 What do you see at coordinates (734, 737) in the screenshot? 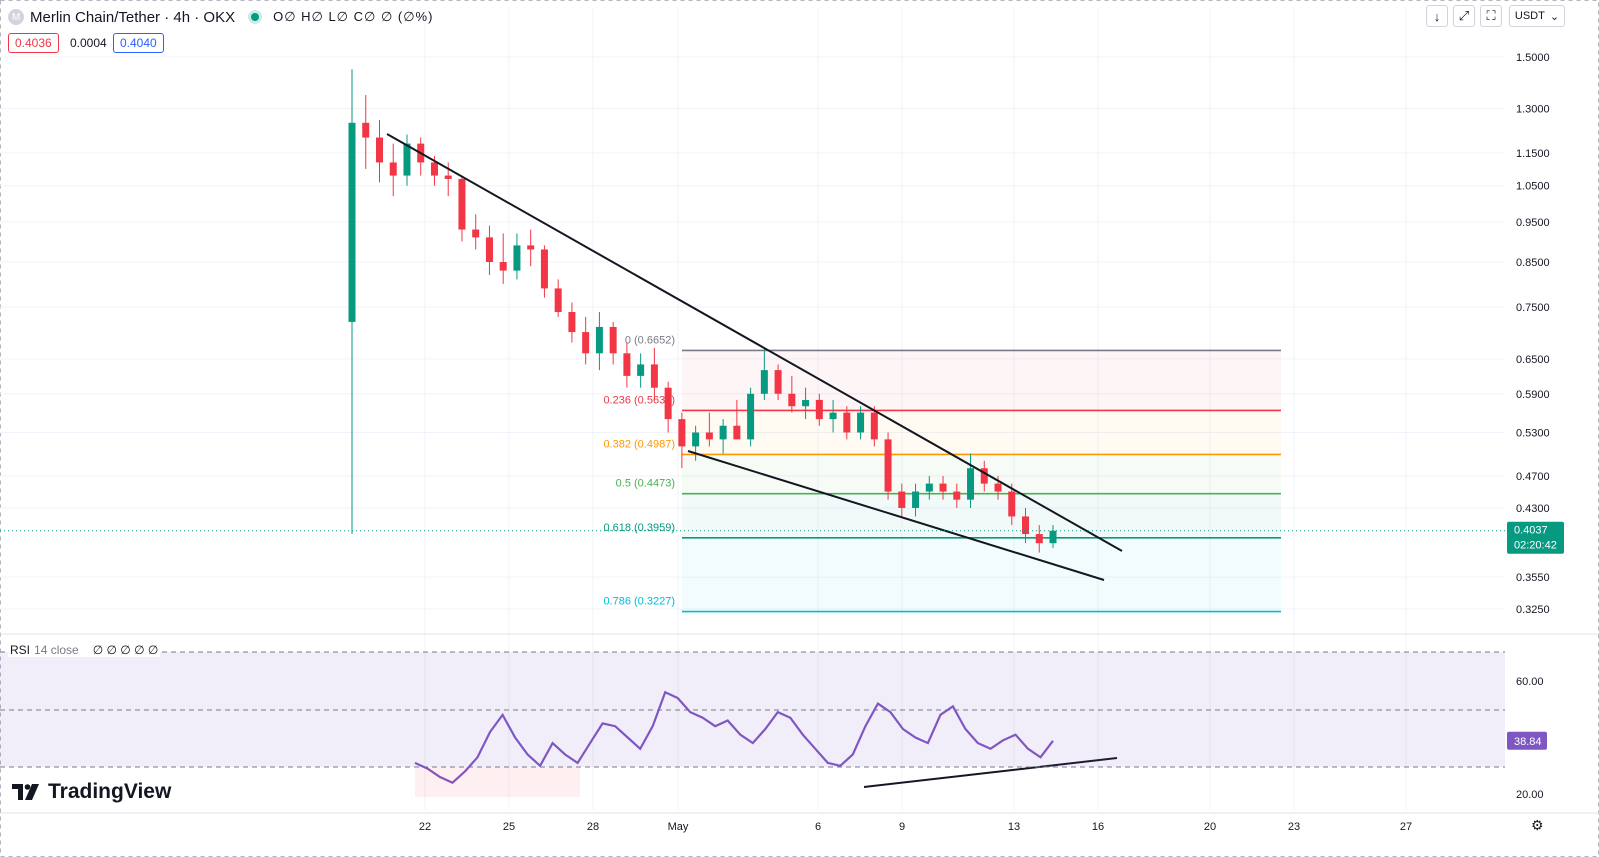
I see `rsi-line` at bounding box center [734, 737].